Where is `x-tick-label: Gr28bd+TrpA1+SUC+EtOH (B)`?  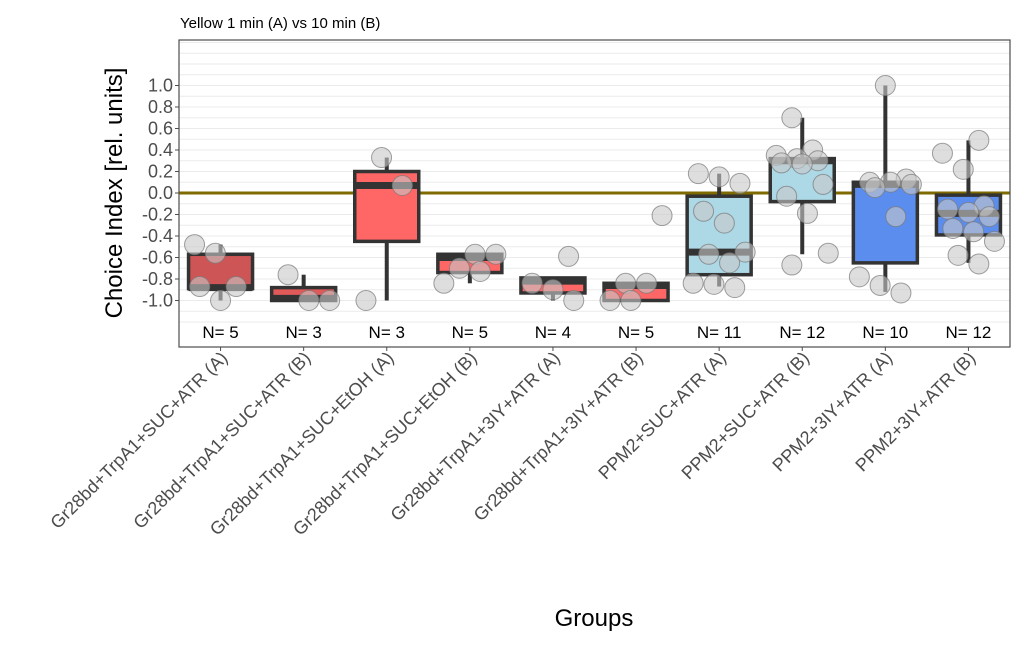 x-tick-label: Gr28bd+TrpA1+SUC+EtOH (B) is located at coordinates (385, 444).